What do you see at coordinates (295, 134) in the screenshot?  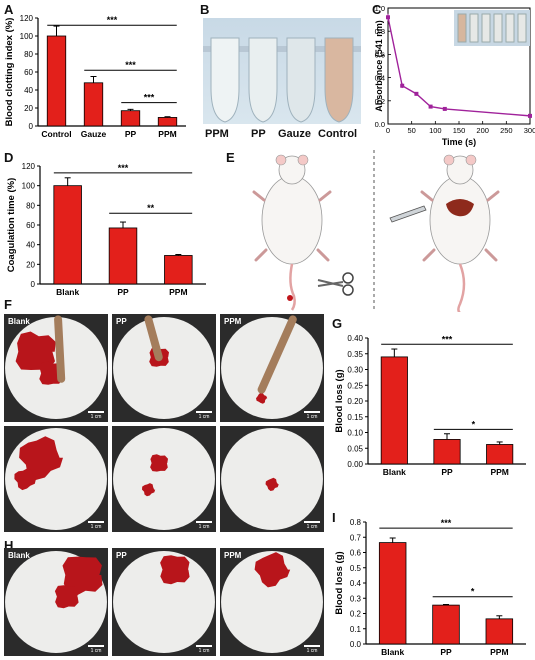 I see `tube-label-gauze: Gauze` at bounding box center [295, 134].